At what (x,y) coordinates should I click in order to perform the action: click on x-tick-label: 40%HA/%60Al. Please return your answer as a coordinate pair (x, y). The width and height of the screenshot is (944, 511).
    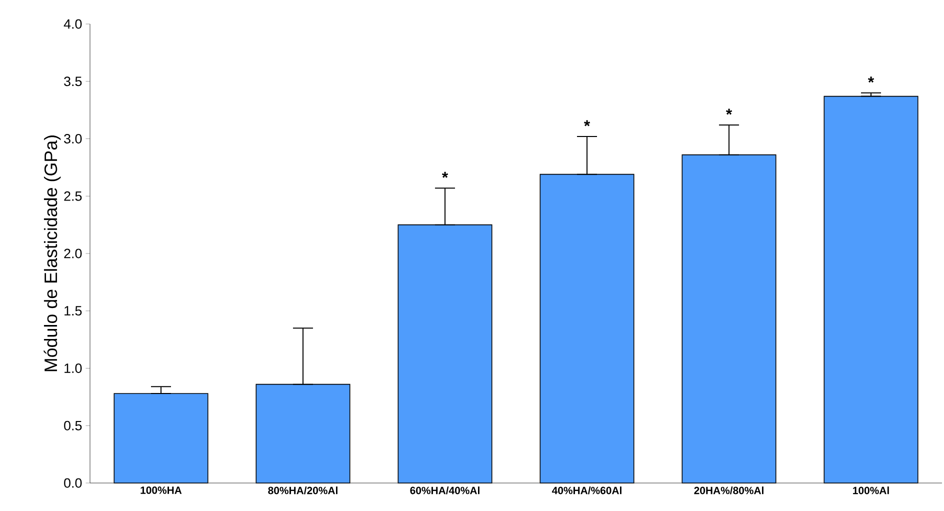
    Looking at the image, I should click on (587, 490).